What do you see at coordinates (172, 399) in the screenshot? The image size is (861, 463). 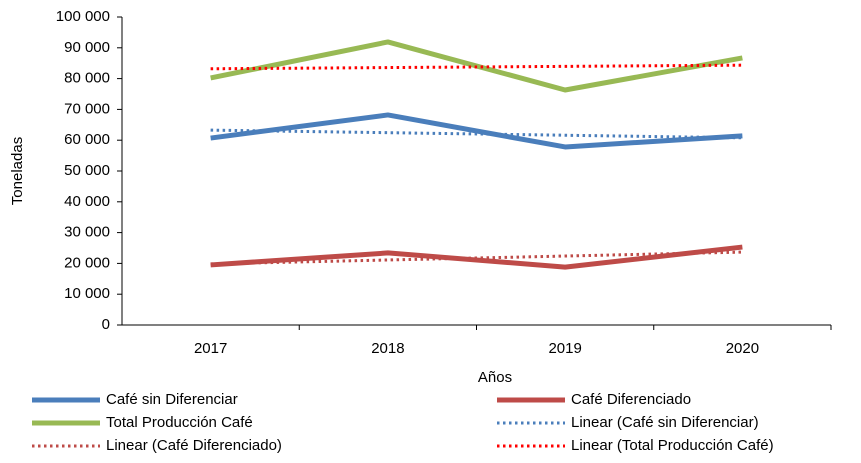 I see `legend-label: Café sin Diferenciar` at bounding box center [172, 399].